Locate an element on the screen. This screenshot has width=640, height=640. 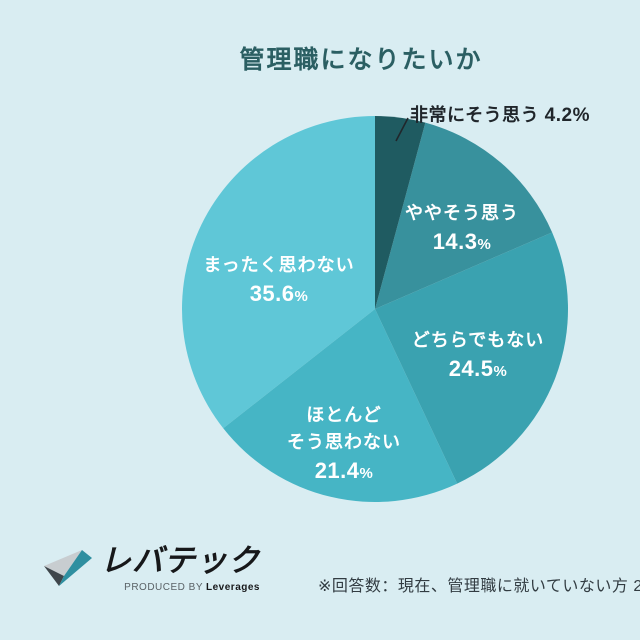
levtech-logo-icon is located at coordinates (68, 568).